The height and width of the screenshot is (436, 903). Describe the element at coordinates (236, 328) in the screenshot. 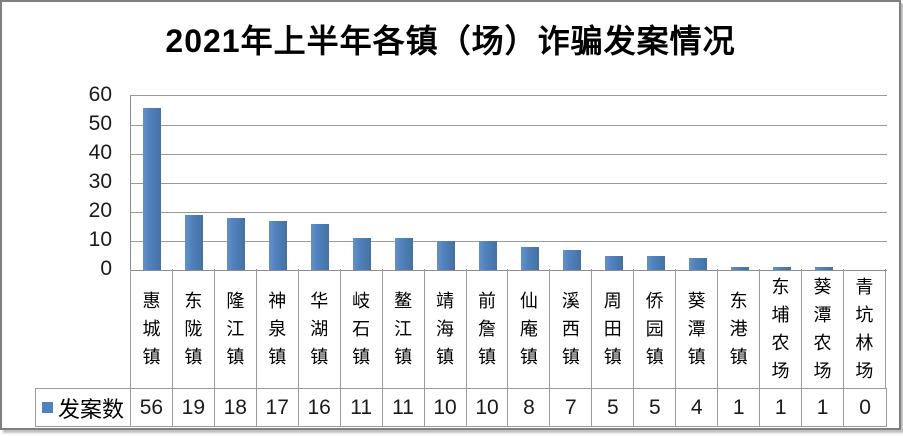

I see `x-axis-label: 隆江镇` at that location.